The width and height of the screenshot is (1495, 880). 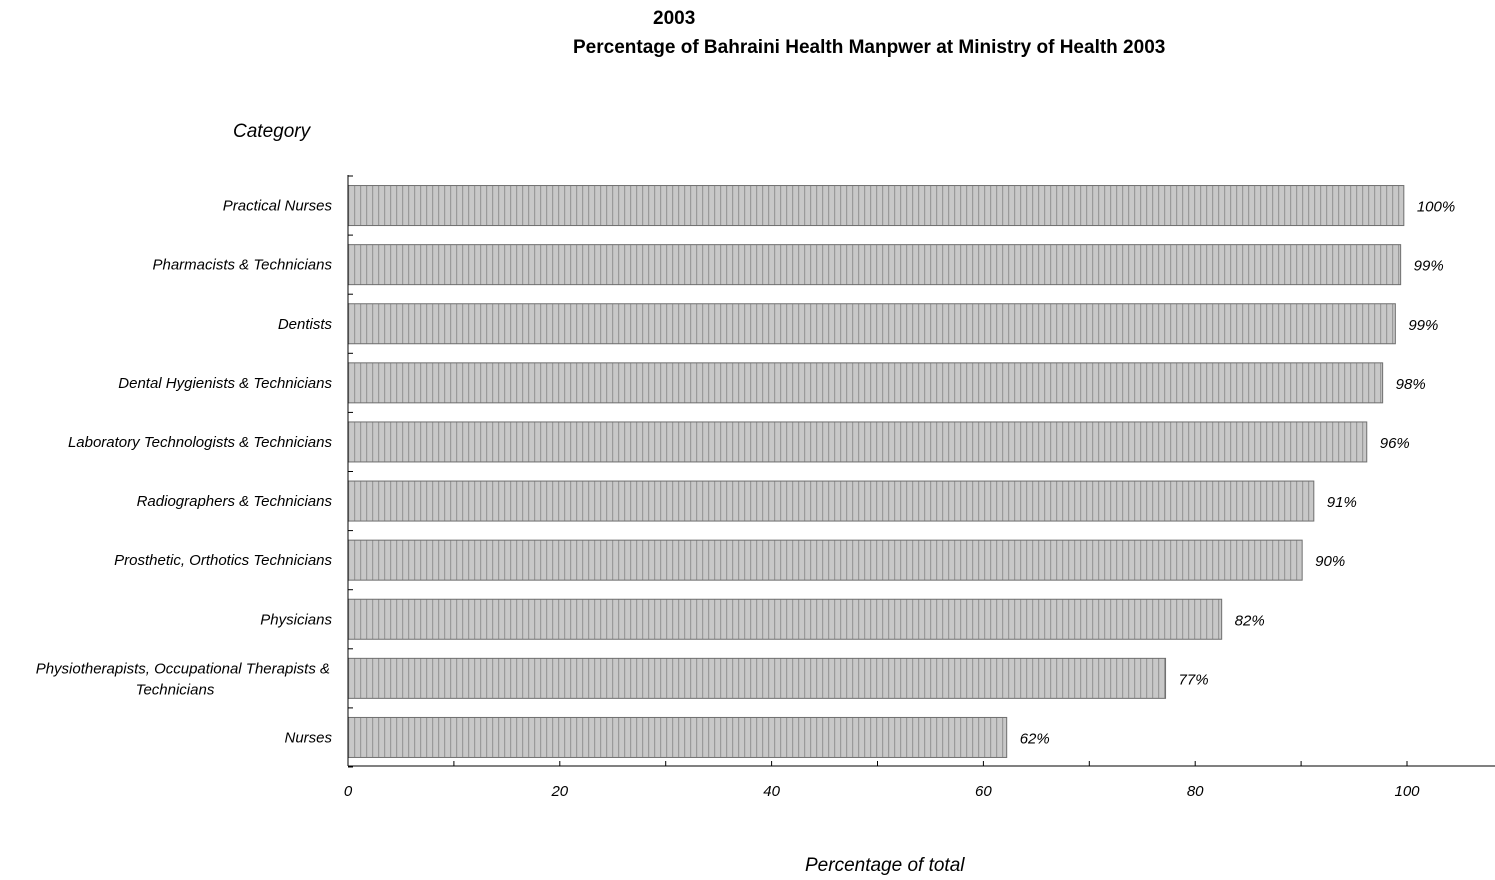 What do you see at coordinates (308, 737) in the screenshot?
I see `category-label: Nurses` at bounding box center [308, 737].